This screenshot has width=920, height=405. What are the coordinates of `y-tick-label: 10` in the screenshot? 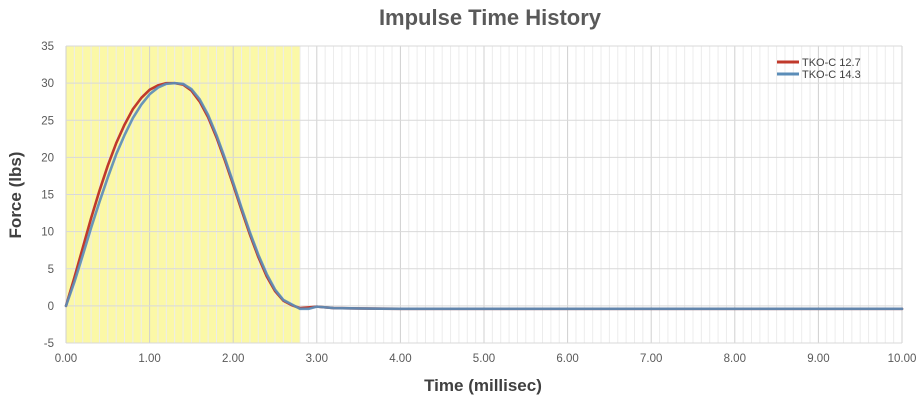 It's located at (47, 233).